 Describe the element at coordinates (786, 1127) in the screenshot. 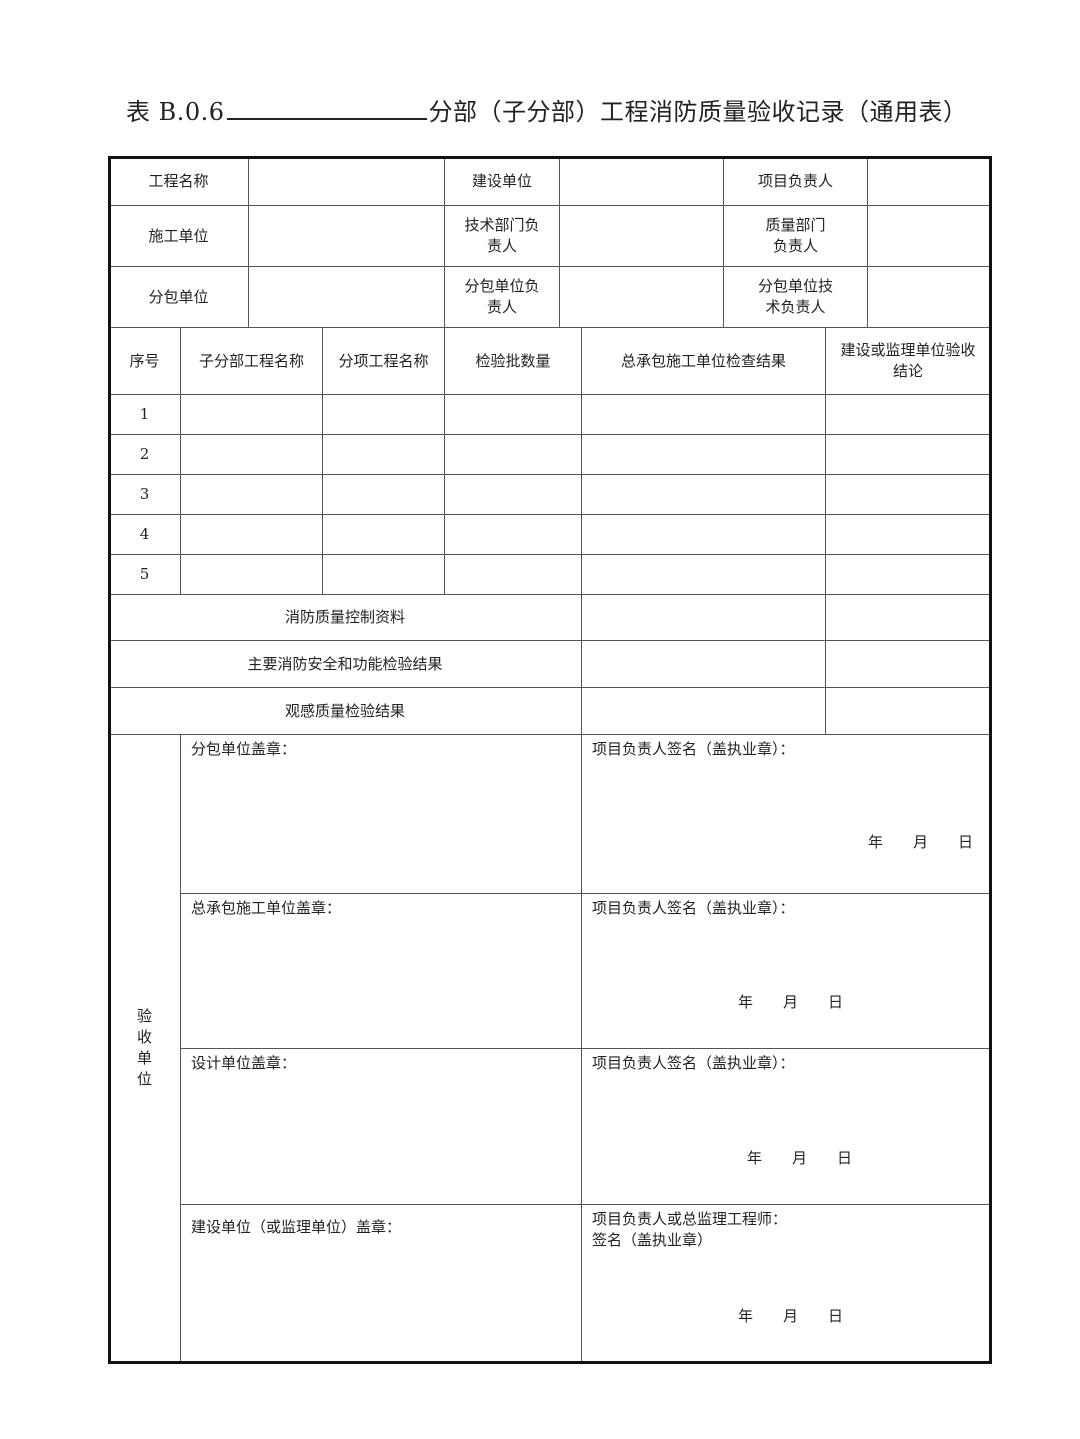

I see `design-signature-cell: 项目负责人签名（盖执业章）：` at that location.